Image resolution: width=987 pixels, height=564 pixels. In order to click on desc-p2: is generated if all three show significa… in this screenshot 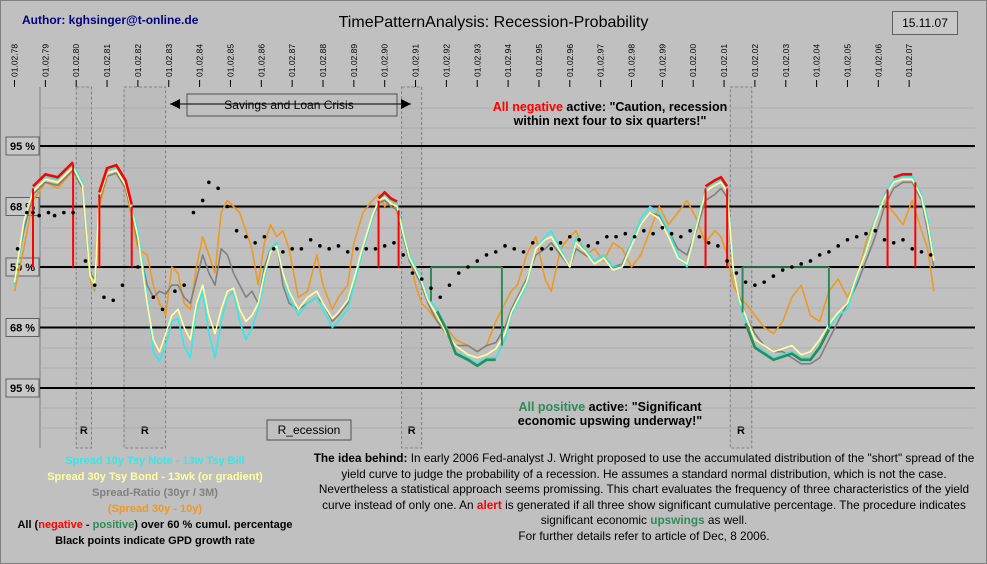, I will do `click(733, 512)`.